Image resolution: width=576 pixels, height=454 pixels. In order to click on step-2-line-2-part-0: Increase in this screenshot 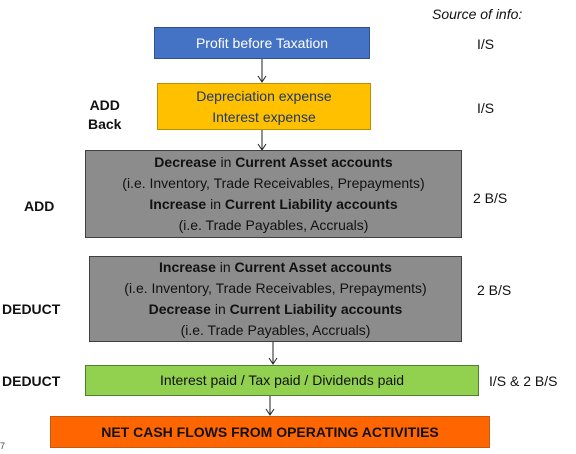, I will do `click(178, 204)`.